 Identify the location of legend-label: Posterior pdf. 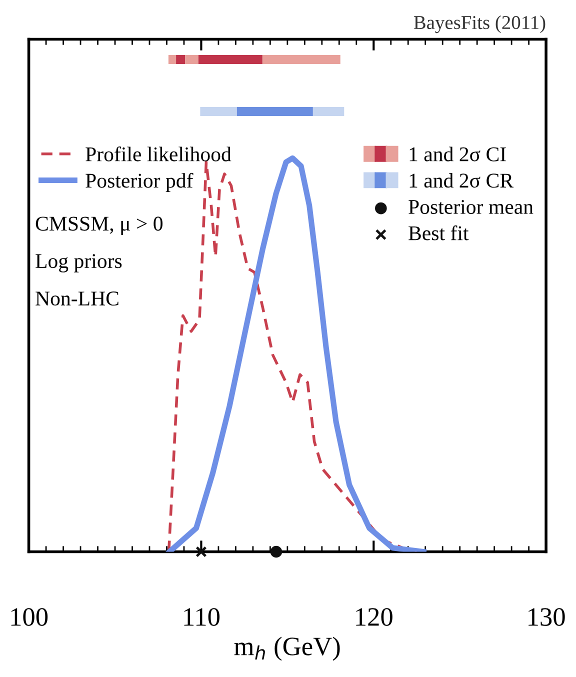
(140, 182).